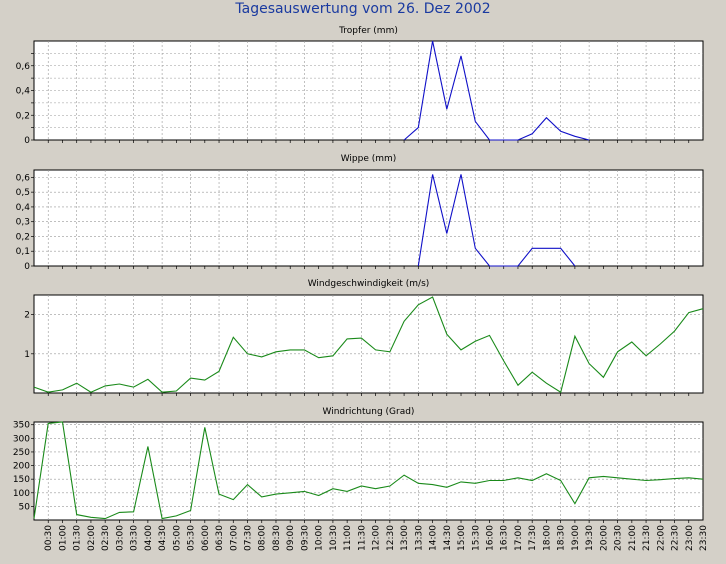 The height and width of the screenshot is (564, 726). Describe the element at coordinates (604, 538) in the screenshot. I see `x-tick-label: 20:00` at that location.